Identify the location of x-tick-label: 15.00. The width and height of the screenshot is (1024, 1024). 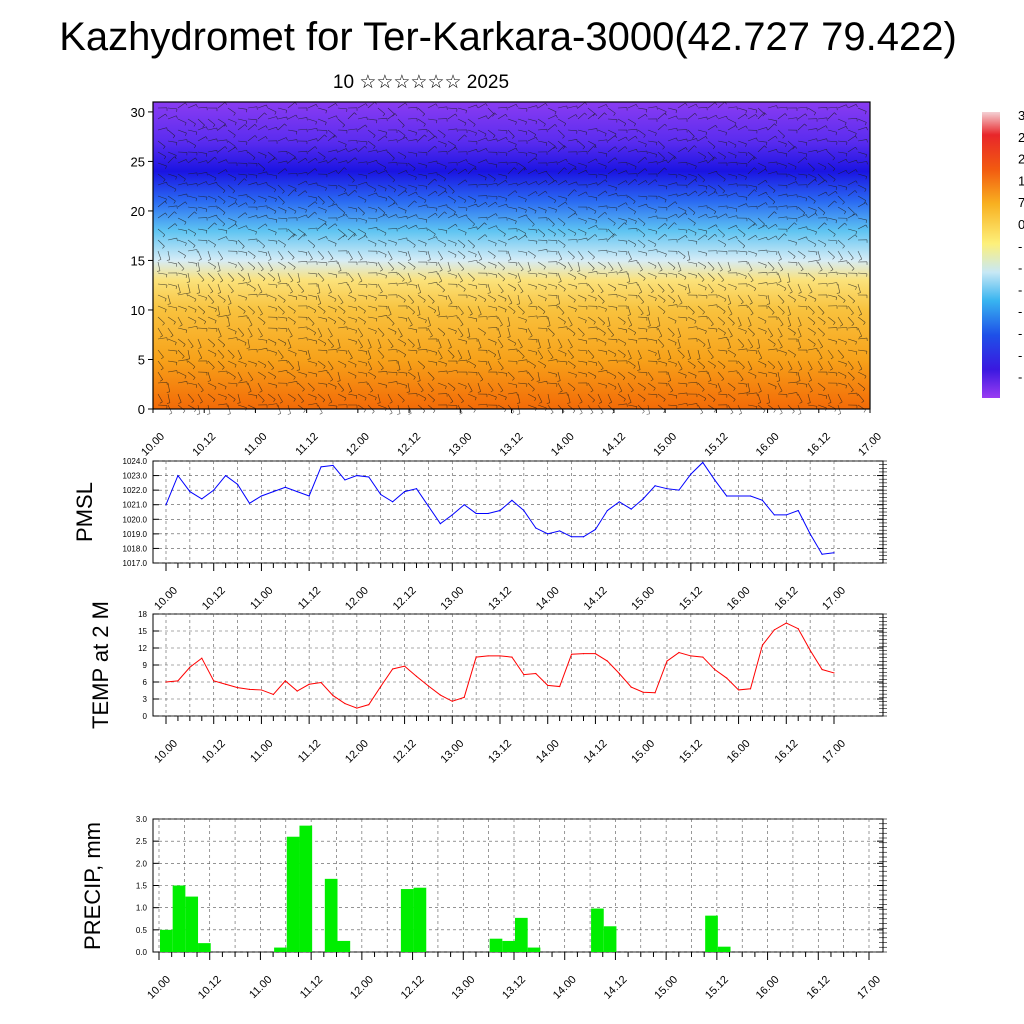
(643, 752).